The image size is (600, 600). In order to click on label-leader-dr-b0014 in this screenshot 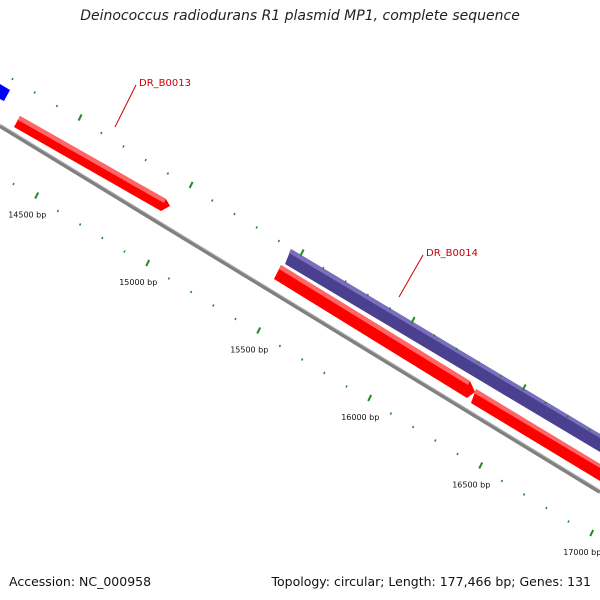, I will do `click(411, 276)`.